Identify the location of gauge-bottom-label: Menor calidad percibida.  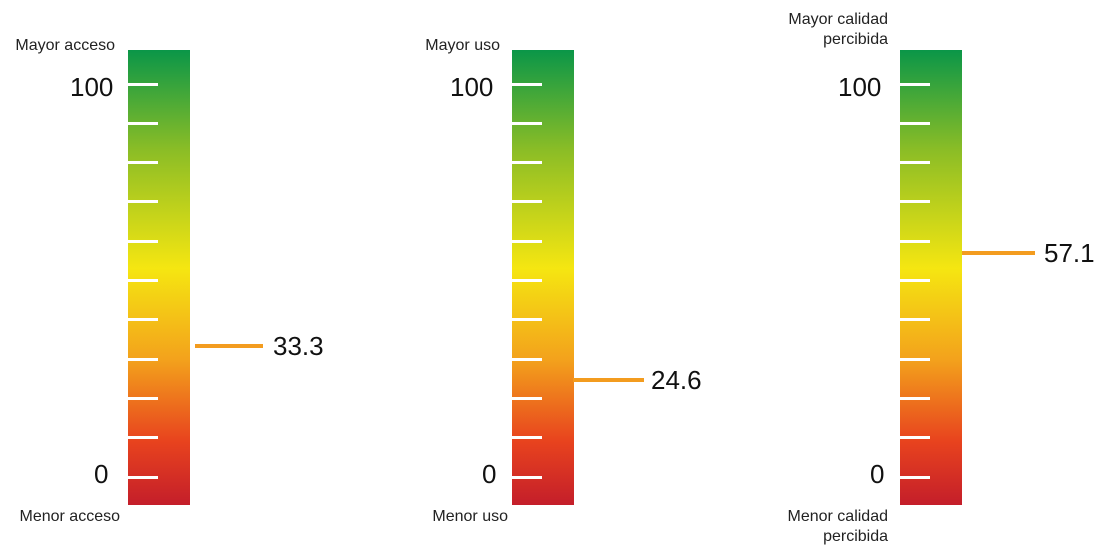
(838, 526).